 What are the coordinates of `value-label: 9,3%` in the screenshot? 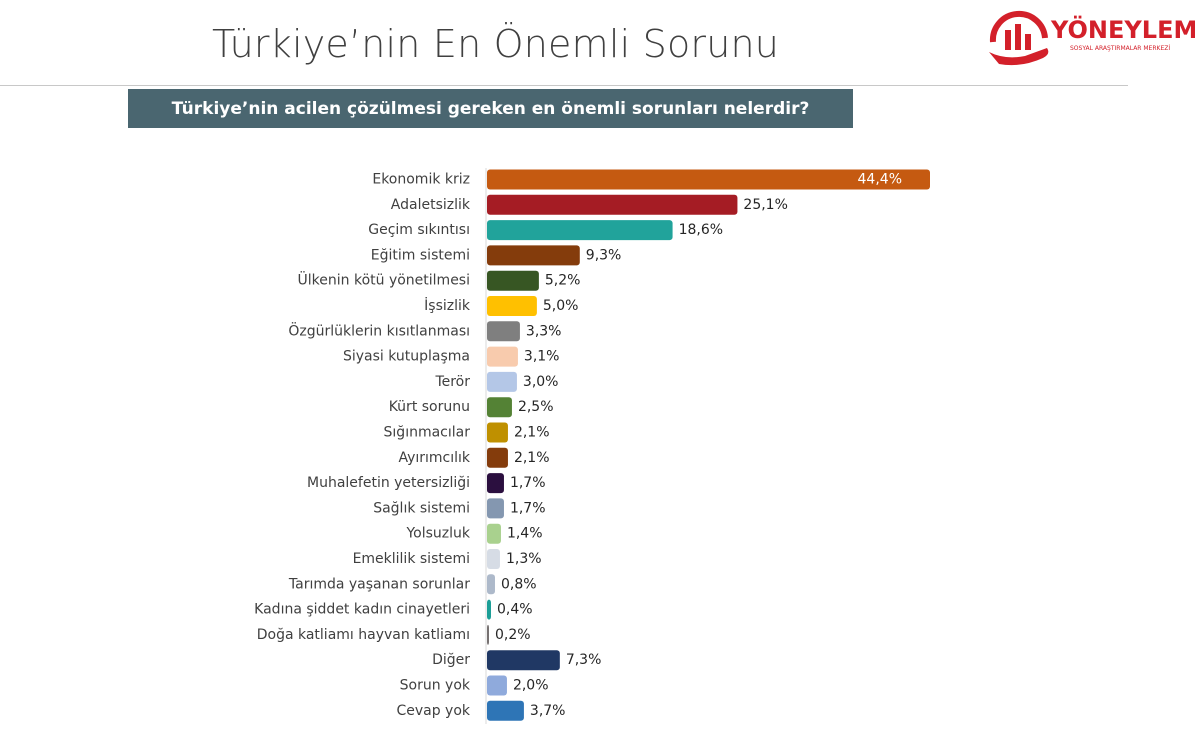 It's located at (604, 255).